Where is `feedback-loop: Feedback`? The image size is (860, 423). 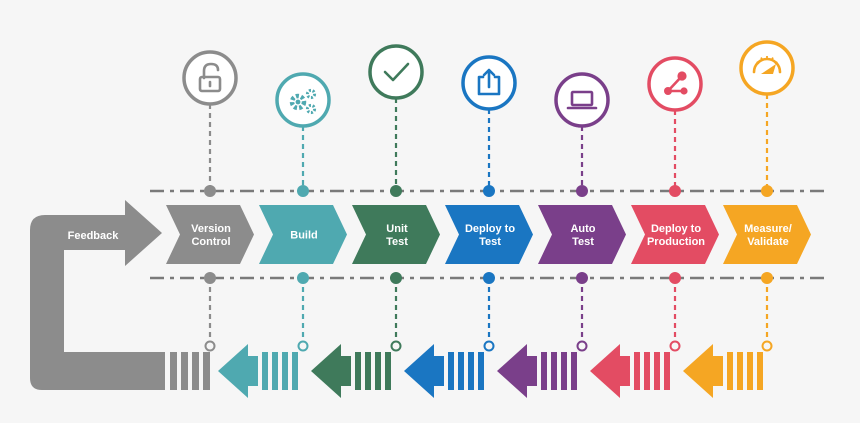 feedback-loop: Feedback is located at coordinates (97, 295).